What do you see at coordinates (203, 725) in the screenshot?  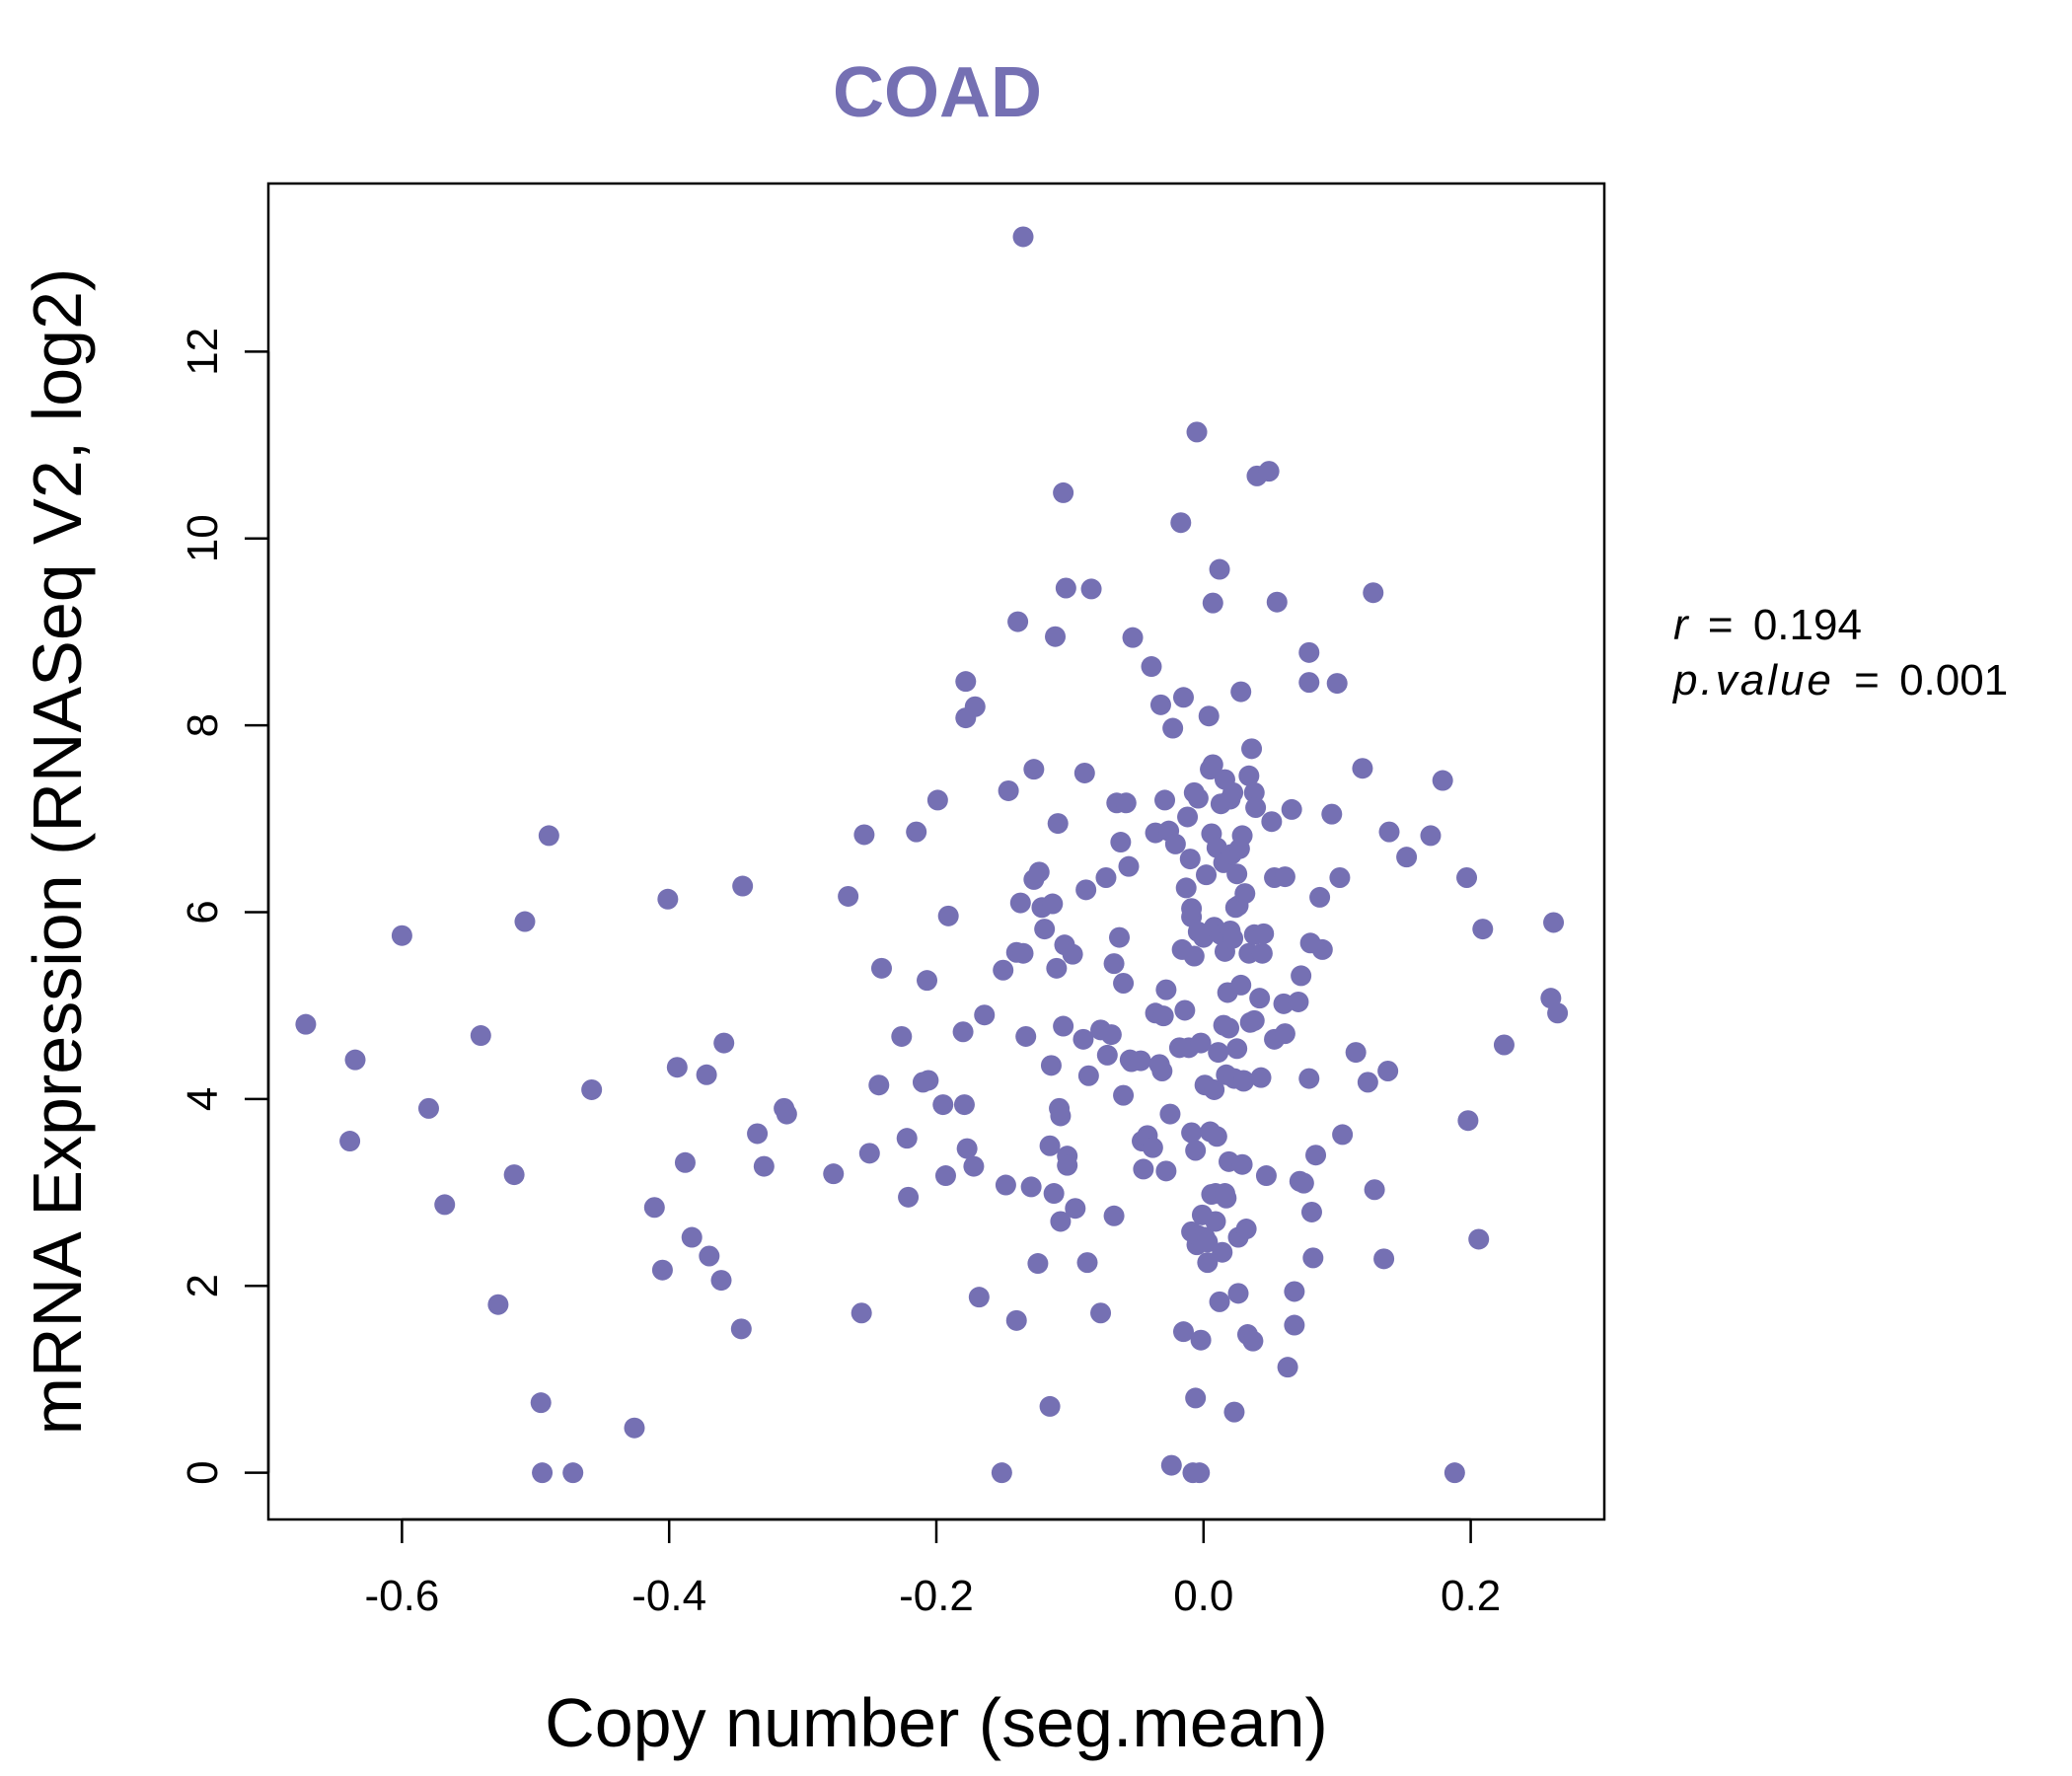 I see `y-tick-label: 8` at bounding box center [203, 725].